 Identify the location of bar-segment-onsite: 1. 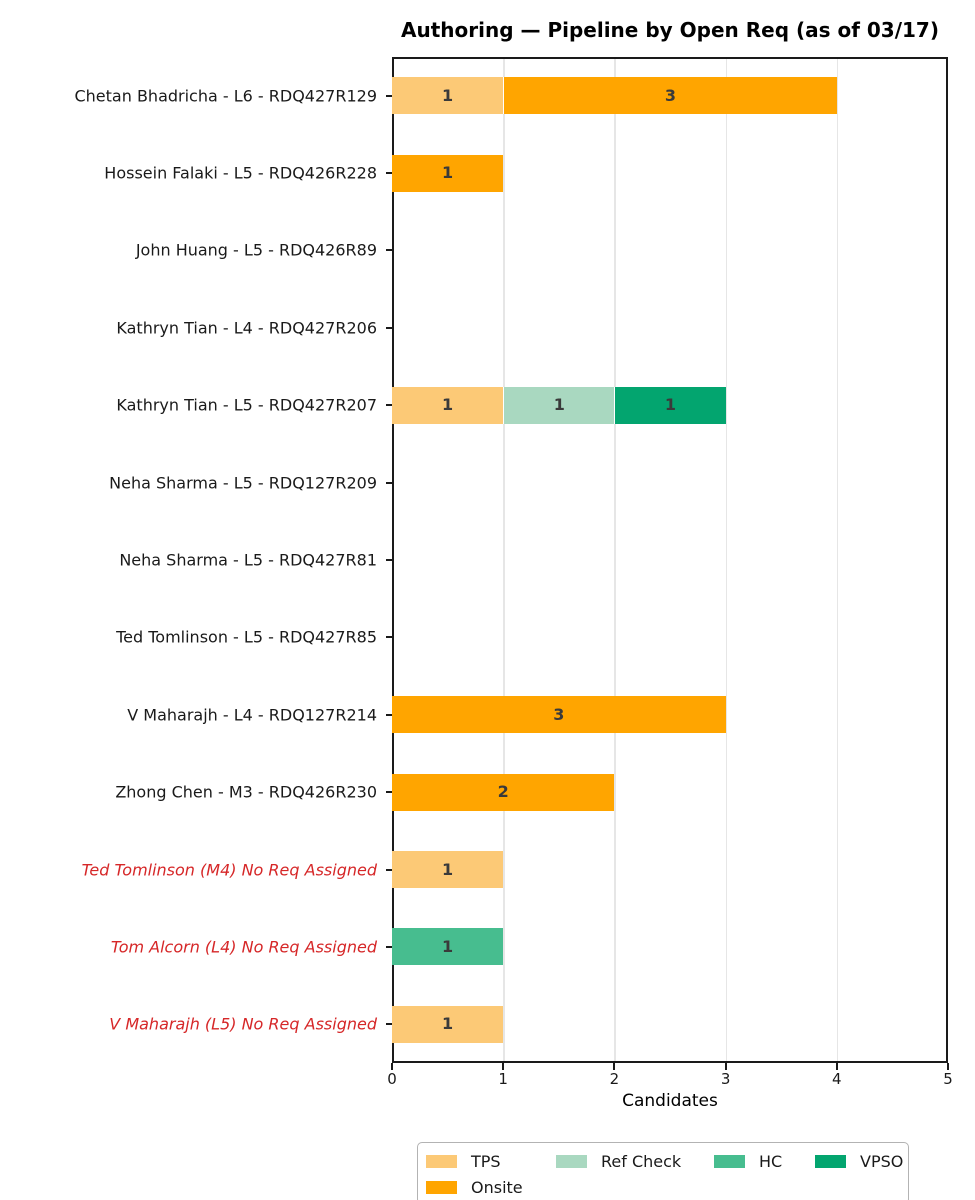
(448, 173).